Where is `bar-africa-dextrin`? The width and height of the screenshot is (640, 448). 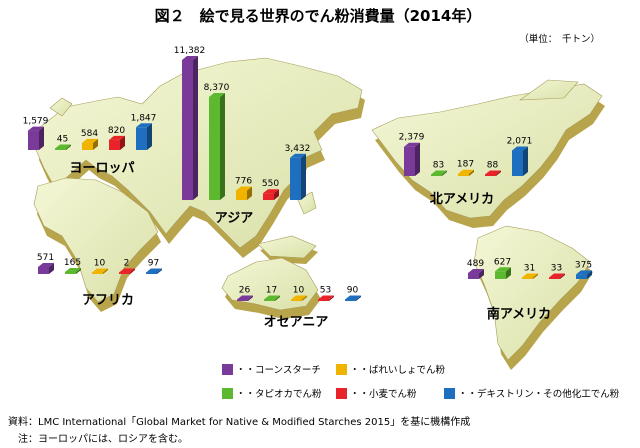 bar-africa-dextrin is located at coordinates (154, 271).